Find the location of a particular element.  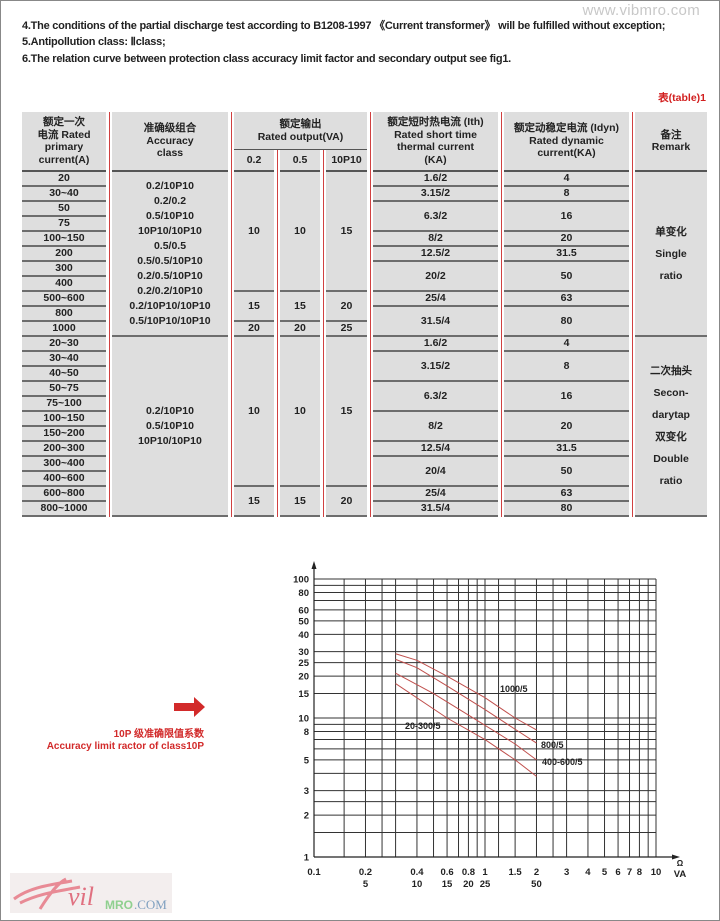

accuracy-class-cell-text: 10P10/10P10 is located at coordinates (170, 440).